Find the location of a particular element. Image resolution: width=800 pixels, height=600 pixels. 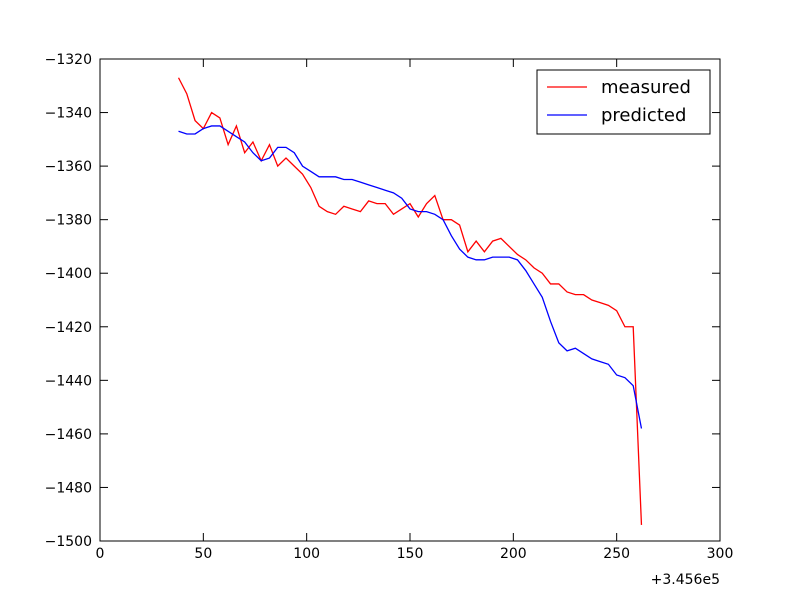

y-tick-label: −1340 is located at coordinates (68, 114).